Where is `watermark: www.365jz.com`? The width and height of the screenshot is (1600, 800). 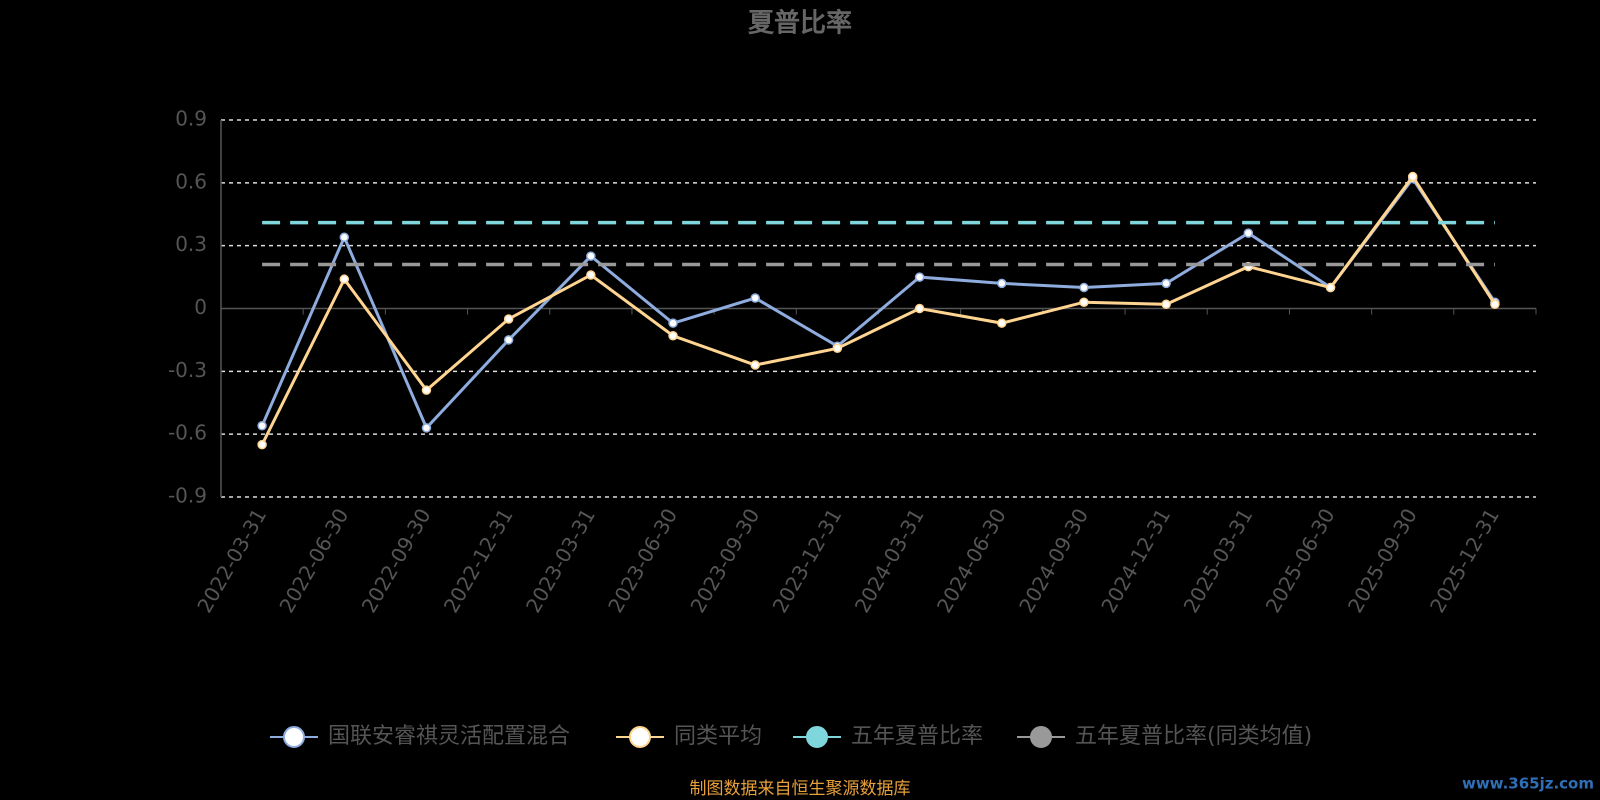
watermark: www.365jz.com is located at coordinates (1528, 784).